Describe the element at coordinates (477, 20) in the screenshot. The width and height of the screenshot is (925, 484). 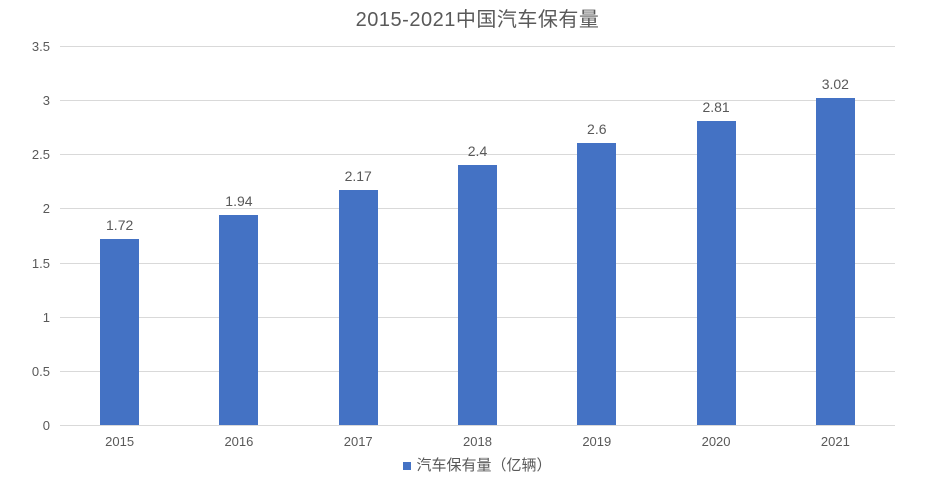
I see `chart-title: 2015-2021中国汽车保有量` at that location.